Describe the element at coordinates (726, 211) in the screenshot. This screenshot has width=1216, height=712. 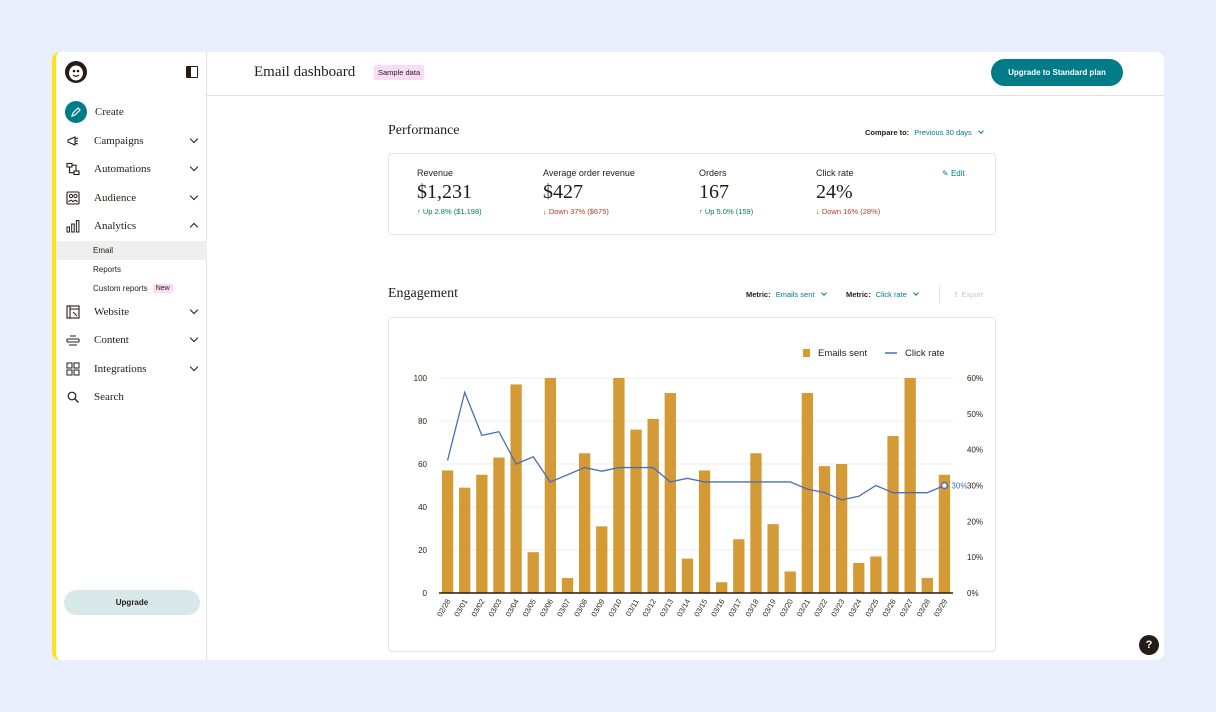
I see `metric-change: ↑ Up 5.0% (159)` at that location.